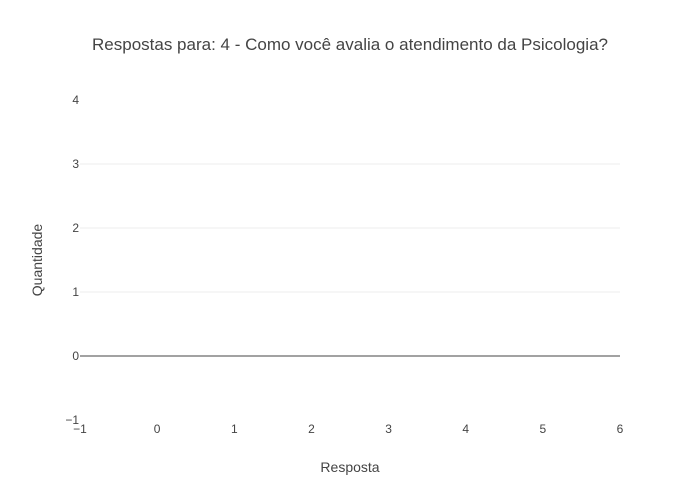 The image size is (700, 500). What do you see at coordinates (388, 429) in the screenshot?
I see `x-tick-label: 3` at bounding box center [388, 429].